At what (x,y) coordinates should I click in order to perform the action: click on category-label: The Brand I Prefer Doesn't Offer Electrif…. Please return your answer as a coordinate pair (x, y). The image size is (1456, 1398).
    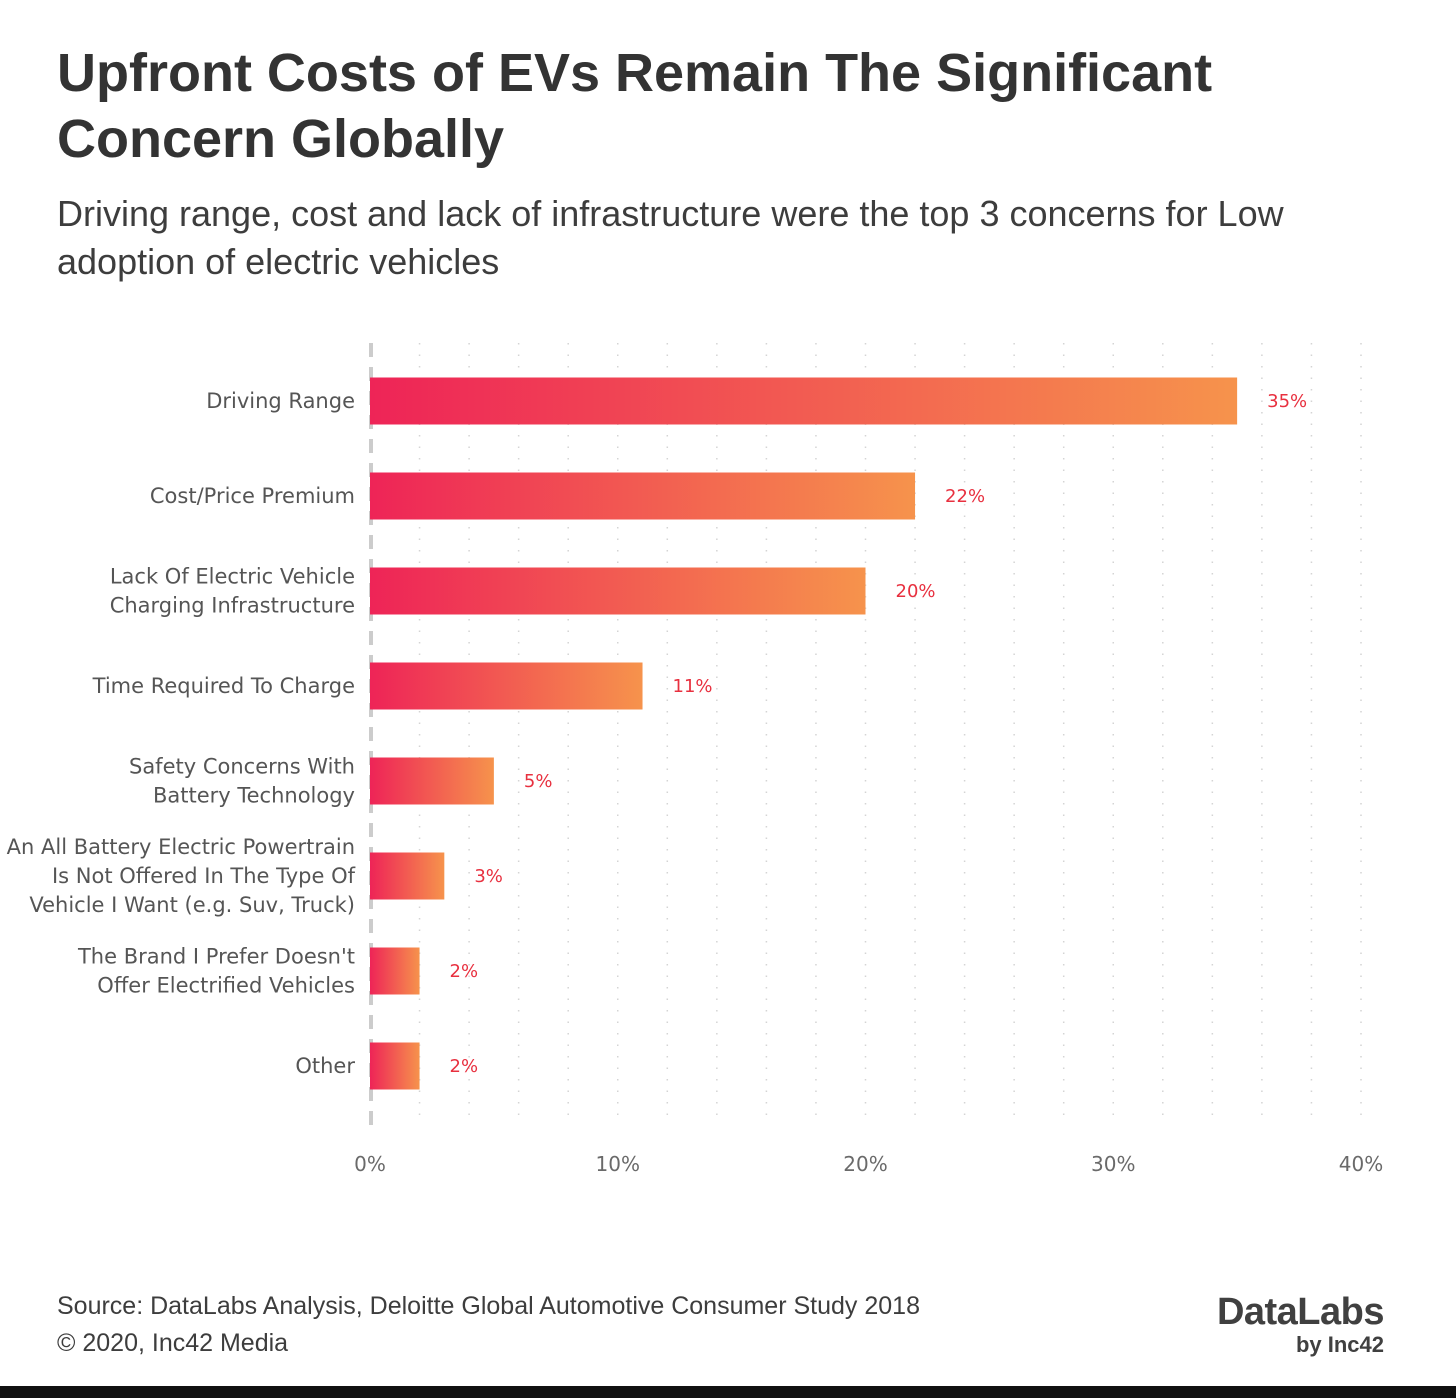
    Looking at the image, I should click on (216, 971).